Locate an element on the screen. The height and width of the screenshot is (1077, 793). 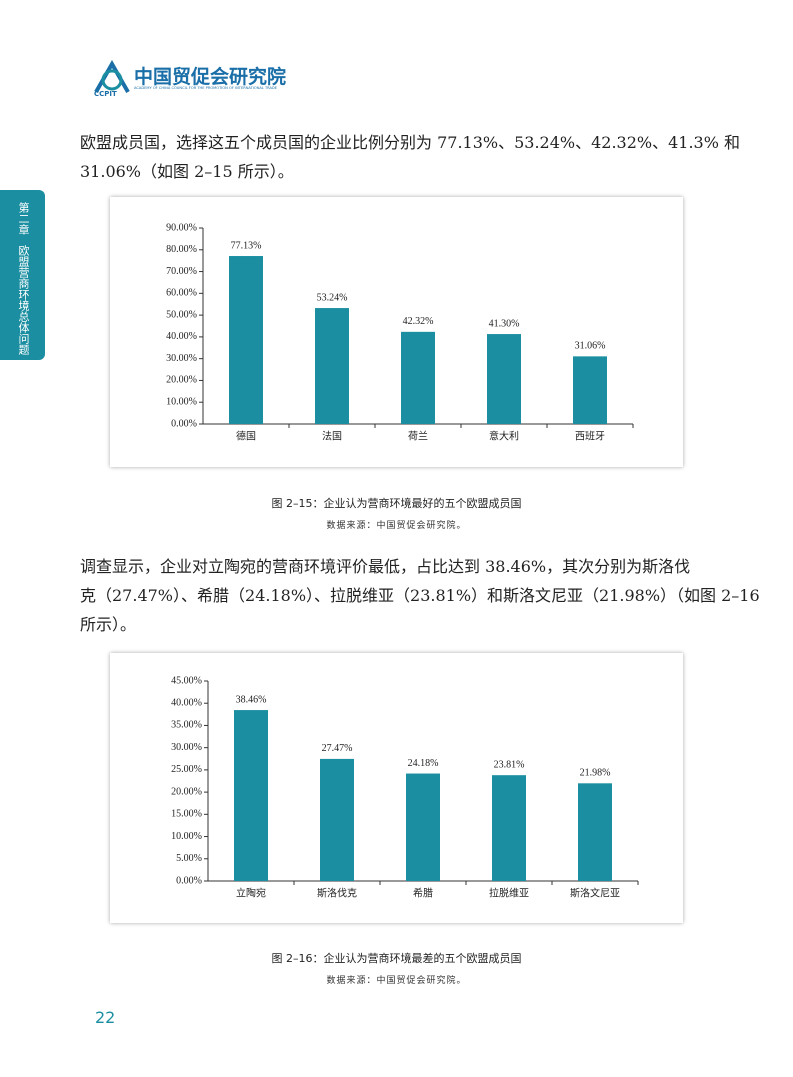
value-label: 42.32% is located at coordinates (418, 321).